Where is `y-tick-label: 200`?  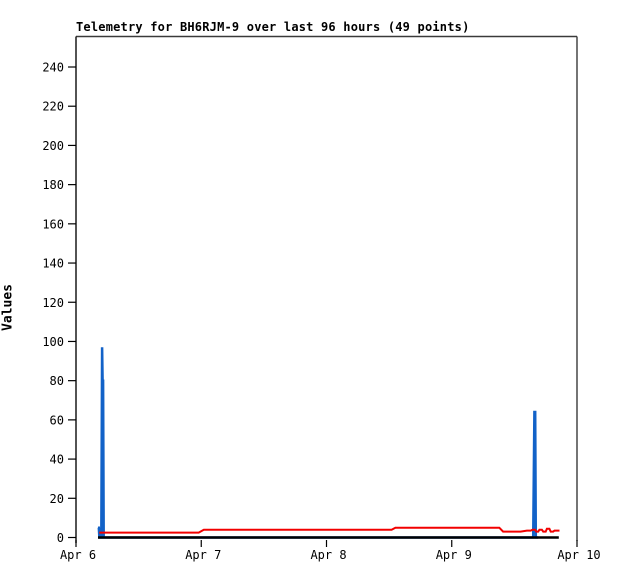
y-tick-label: 200 is located at coordinates (53, 146).